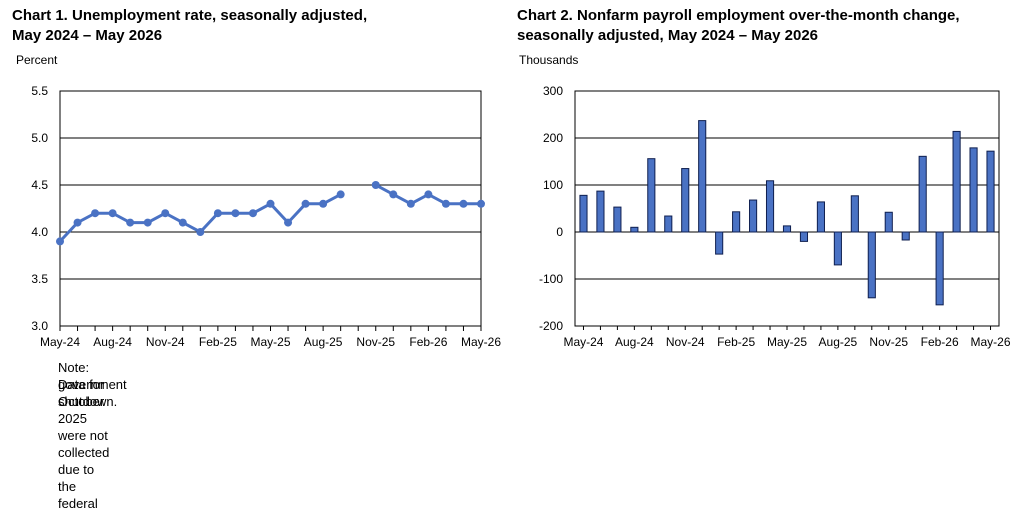  I want to click on chart1-note-line2: government shutdown., so click(92, 393).